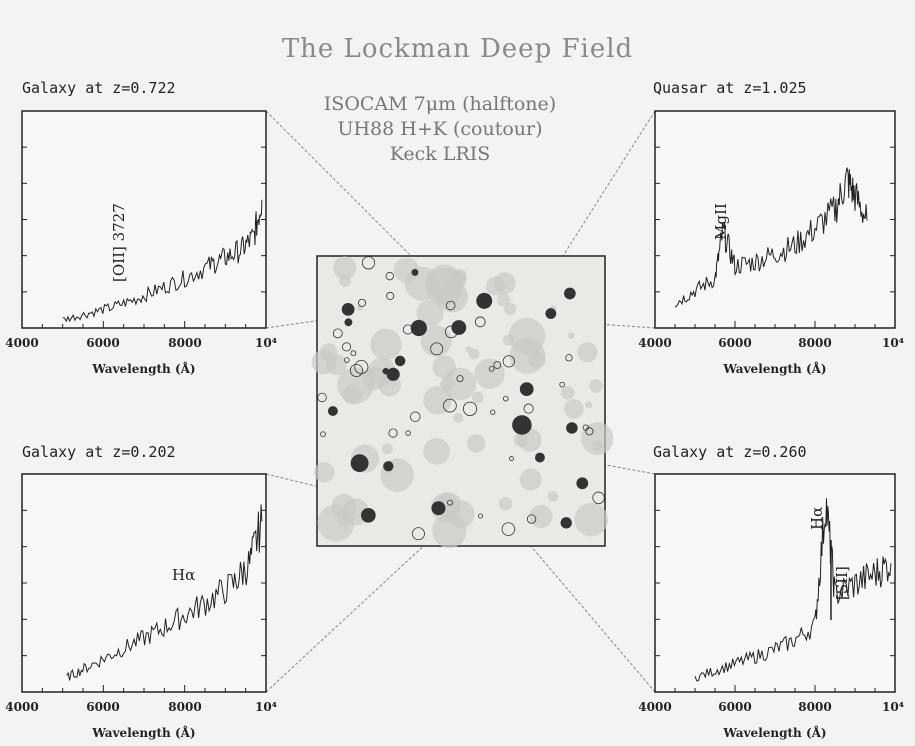  Describe the element at coordinates (440, 129) in the screenshot. I see `subtitle-line-2: UH88 H+K (coutour)` at that location.